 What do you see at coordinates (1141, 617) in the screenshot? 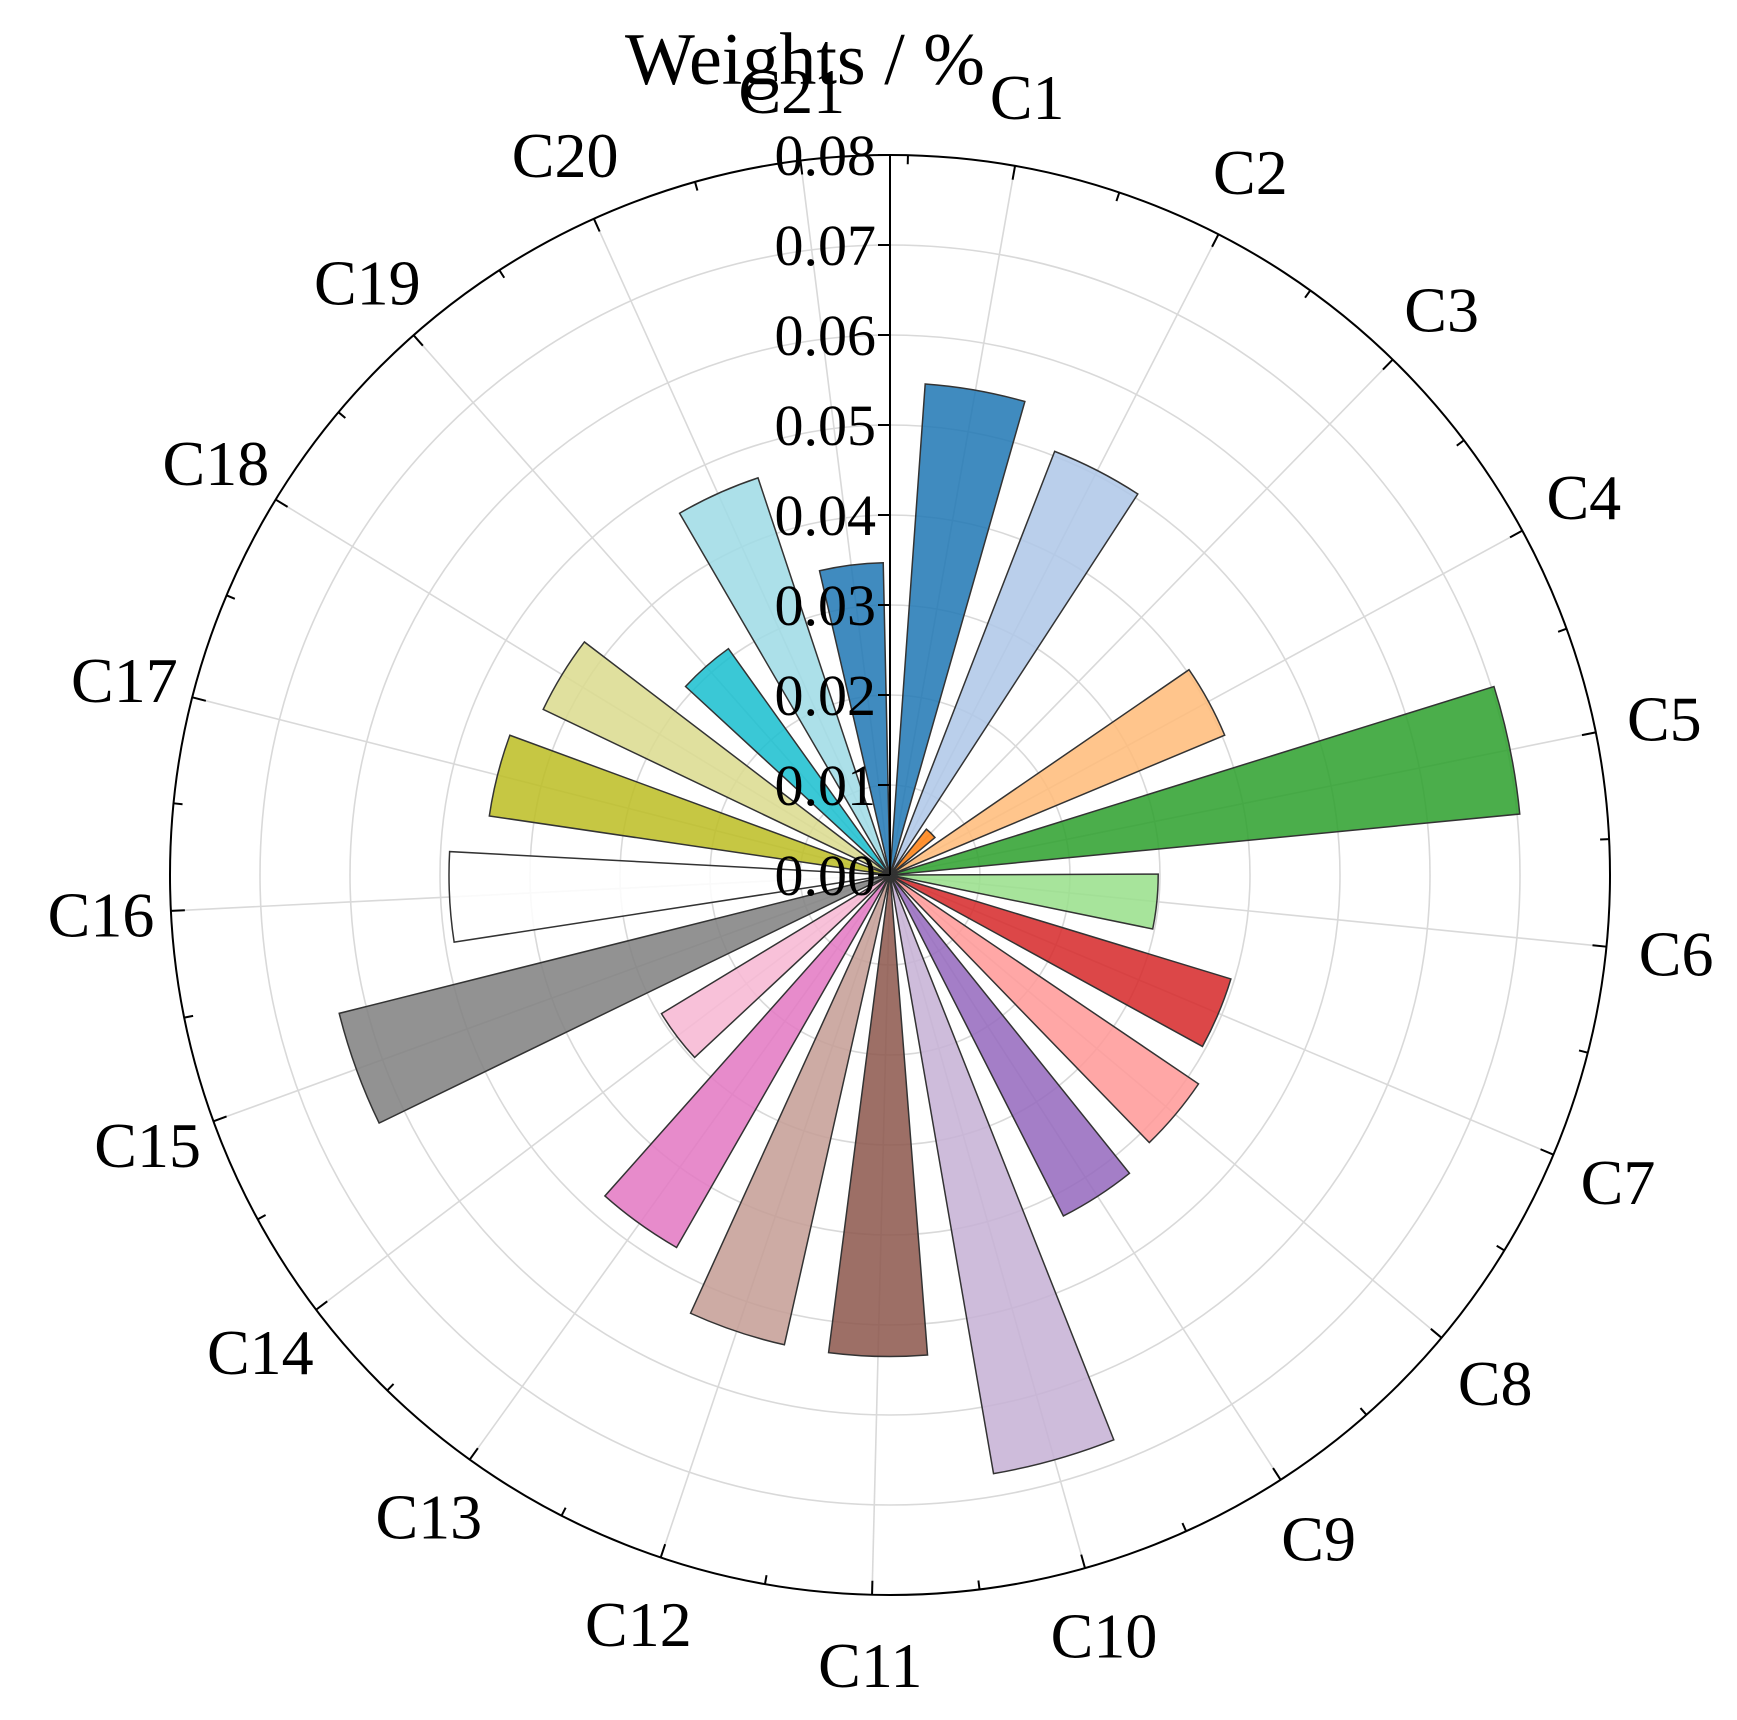
I see `grid-spoke` at bounding box center [1141, 617].